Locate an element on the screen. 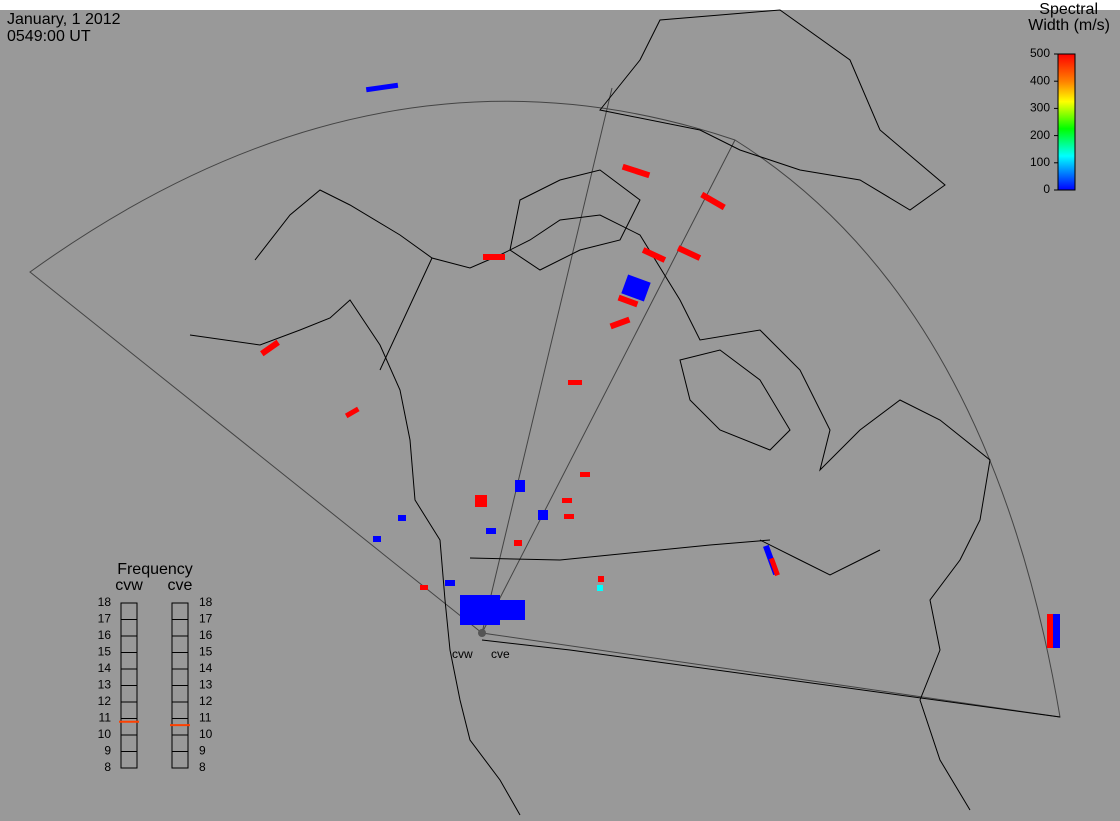 The image size is (1120, 821). colorbar-tick-label: 400 is located at coordinates (1040, 80).